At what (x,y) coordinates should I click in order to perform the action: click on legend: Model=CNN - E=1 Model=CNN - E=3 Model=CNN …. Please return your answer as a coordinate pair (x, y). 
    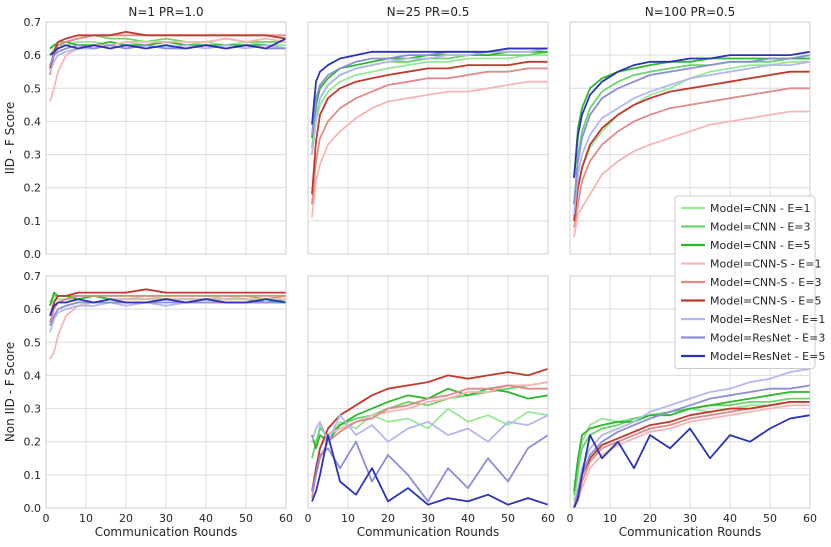
    Looking at the image, I should click on (749, 282).